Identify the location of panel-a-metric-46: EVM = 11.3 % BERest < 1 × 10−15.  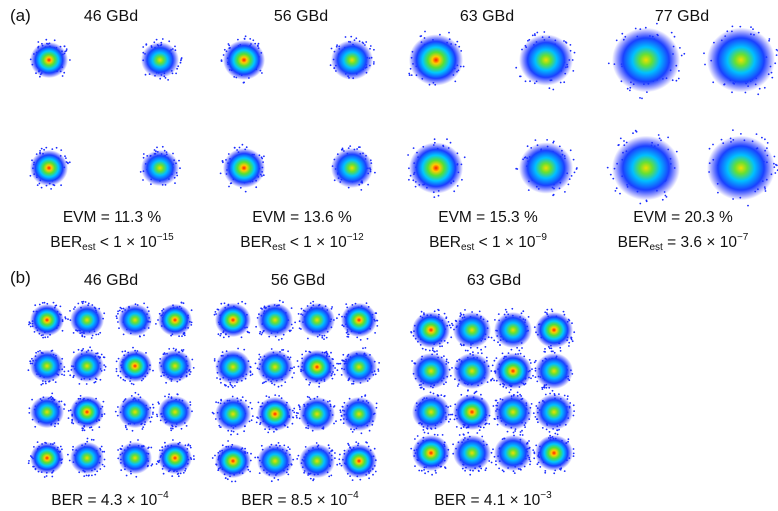
(112, 233).